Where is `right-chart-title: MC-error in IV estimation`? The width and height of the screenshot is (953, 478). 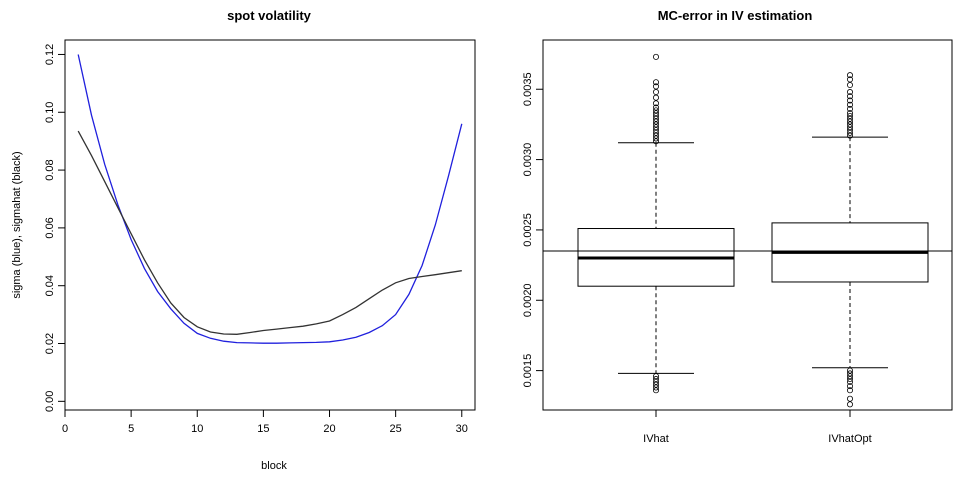 right-chart-title: MC-error in IV estimation is located at coordinates (735, 15).